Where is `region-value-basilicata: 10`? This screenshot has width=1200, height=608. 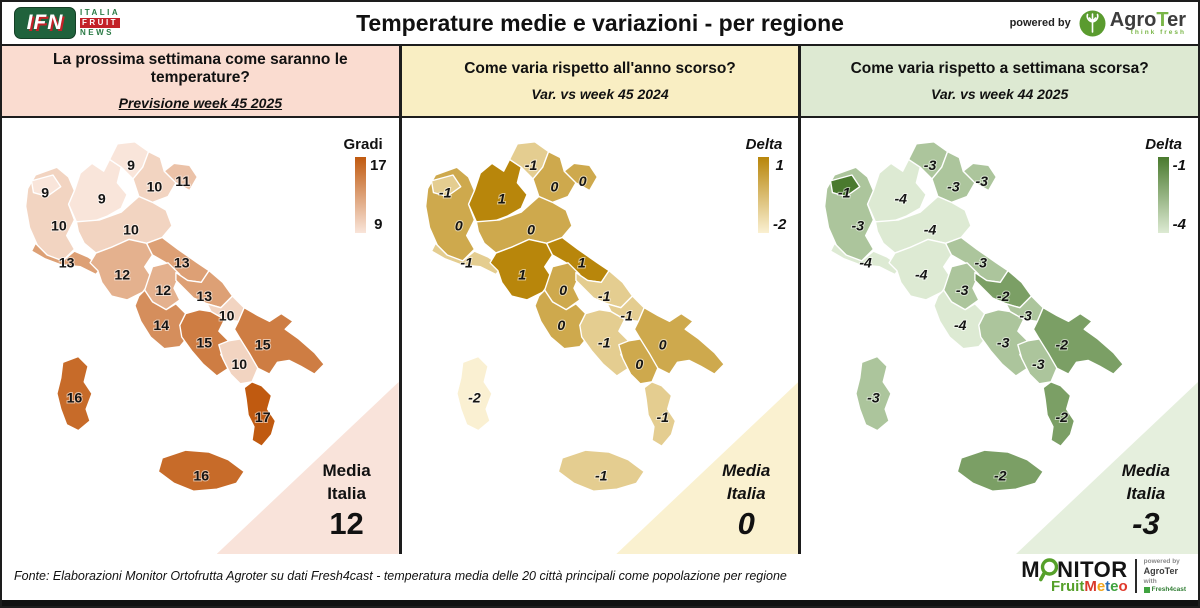 region-value-basilicata: 10 is located at coordinates (239, 364).